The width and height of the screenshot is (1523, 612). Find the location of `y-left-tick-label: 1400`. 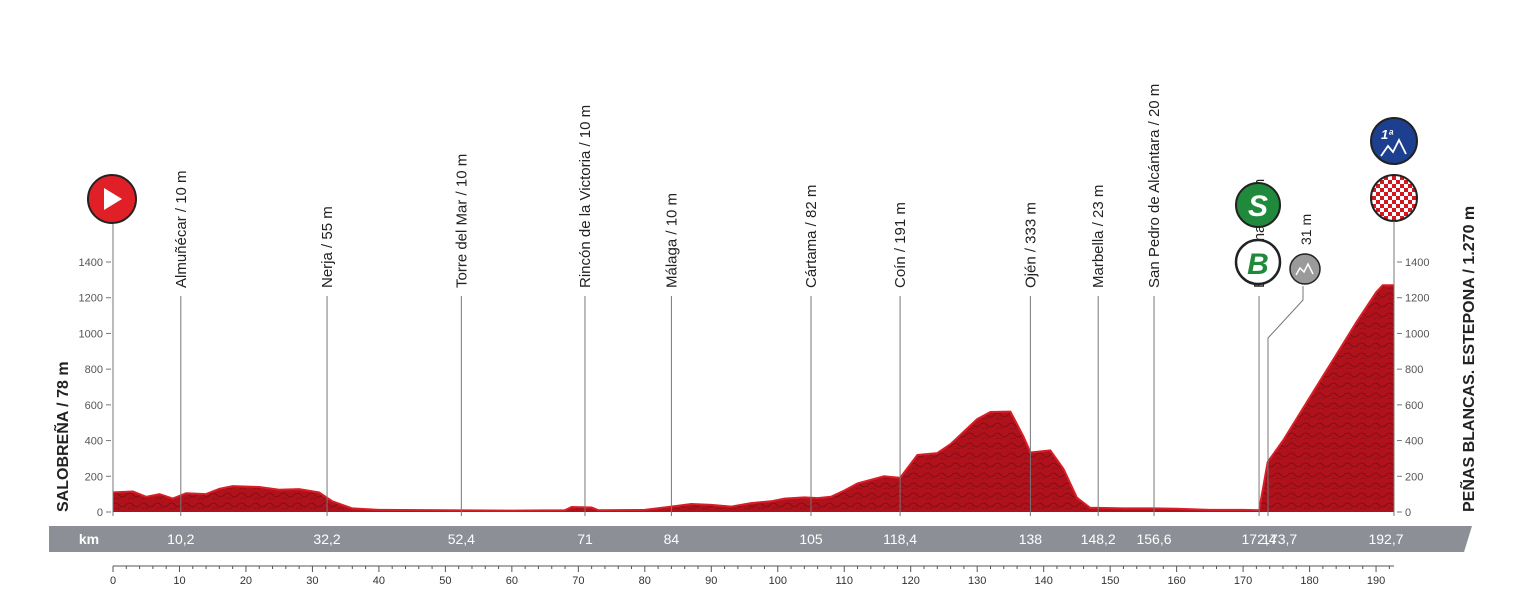

y-left-tick-label: 1400 is located at coordinates (91, 263).